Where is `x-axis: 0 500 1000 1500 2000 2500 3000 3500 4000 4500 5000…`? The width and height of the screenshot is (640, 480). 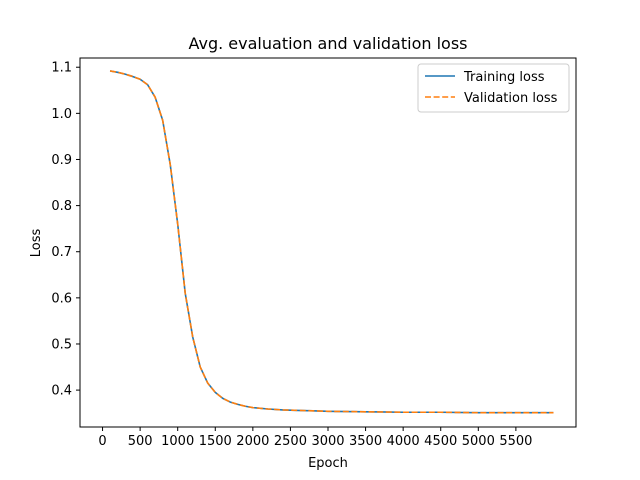
x-axis: 0 500 1000 1500 2000 2500 3000 3500 4000 4500 5000… is located at coordinates (315, 438).